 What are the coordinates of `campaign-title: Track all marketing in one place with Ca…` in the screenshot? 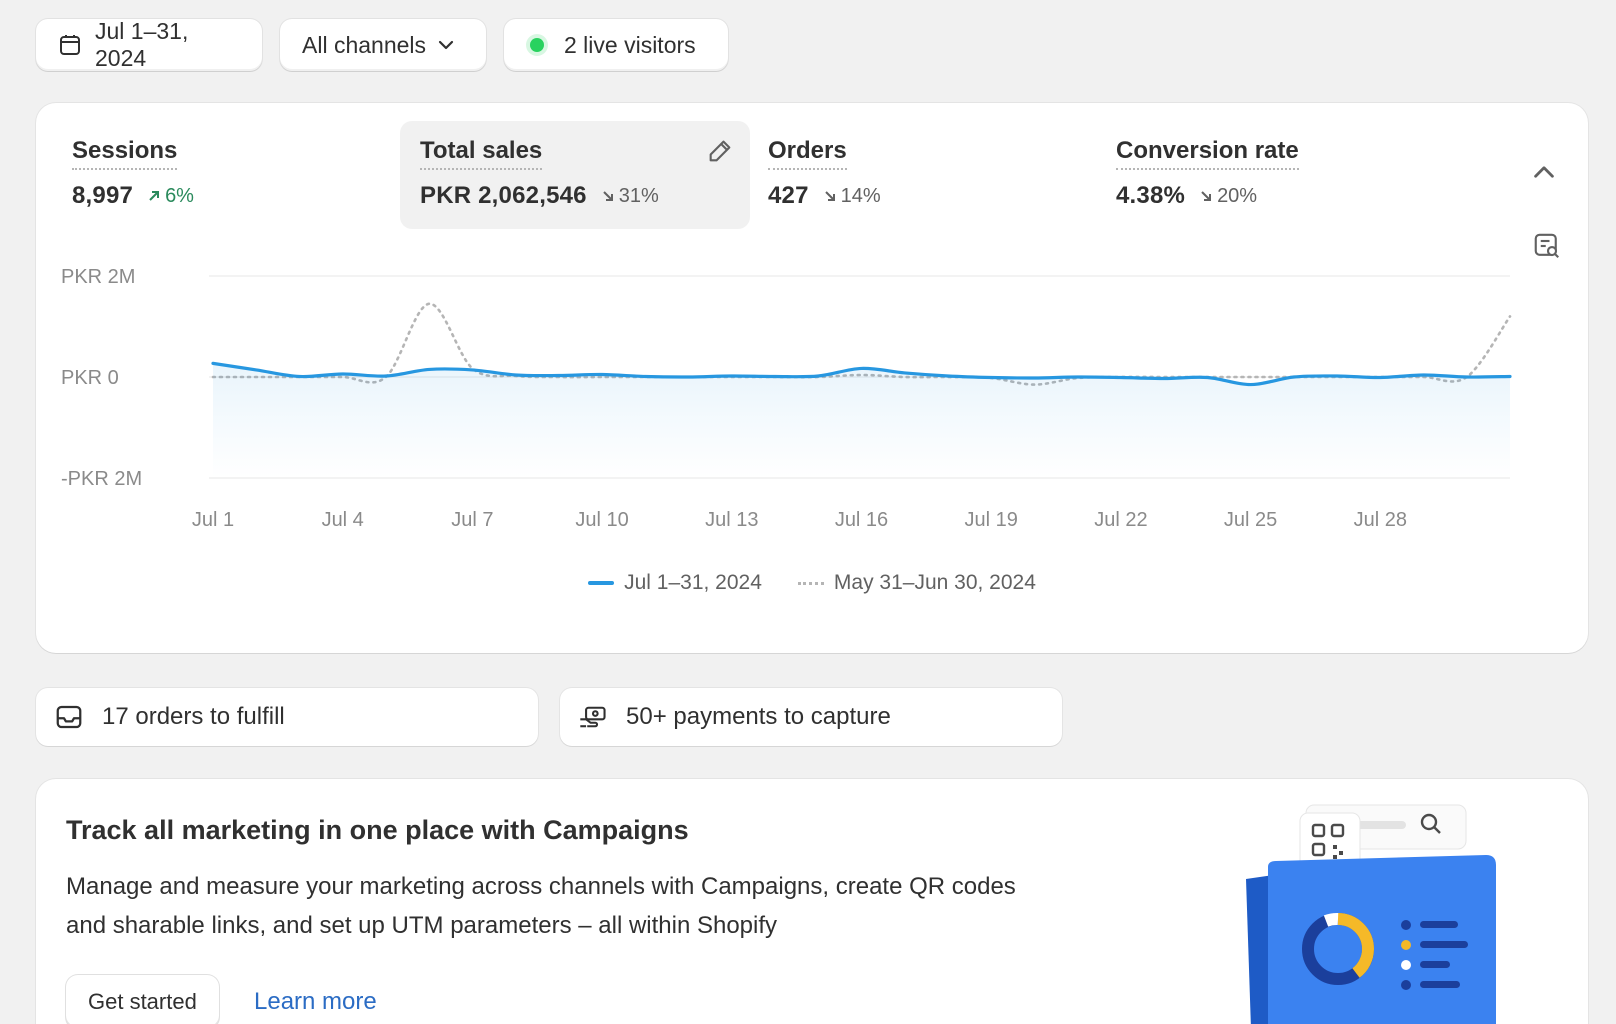 It's located at (377, 830).